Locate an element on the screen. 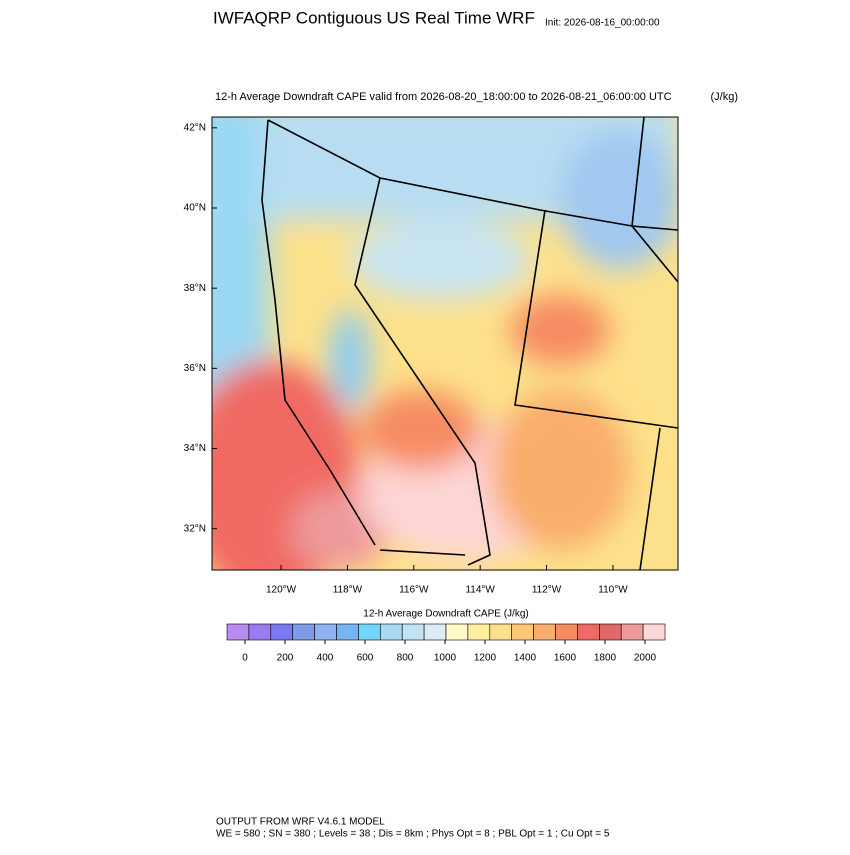 Image resolution: width=850 pixels, height=855 pixels. colorbar-label: 800 is located at coordinates (405, 658).